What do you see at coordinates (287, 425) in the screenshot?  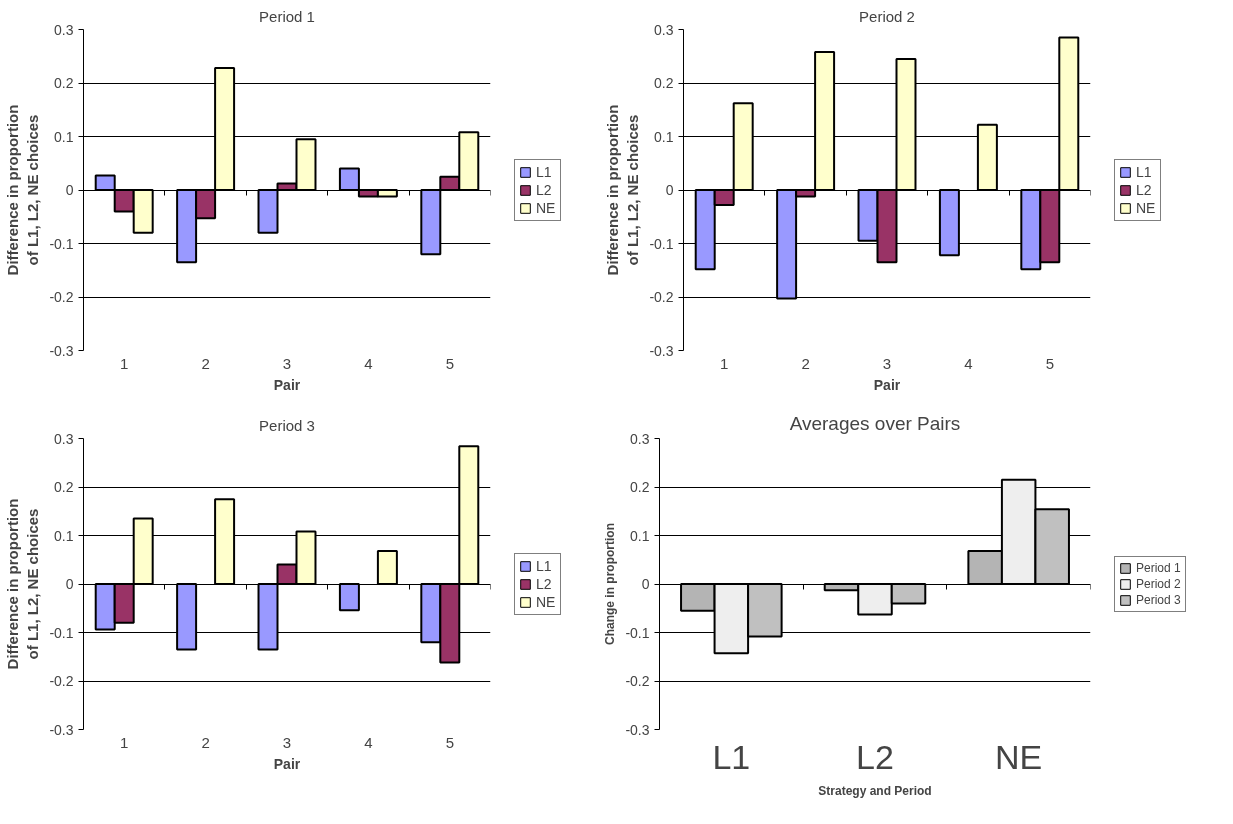 I see `chart-title: Period 3` at bounding box center [287, 425].